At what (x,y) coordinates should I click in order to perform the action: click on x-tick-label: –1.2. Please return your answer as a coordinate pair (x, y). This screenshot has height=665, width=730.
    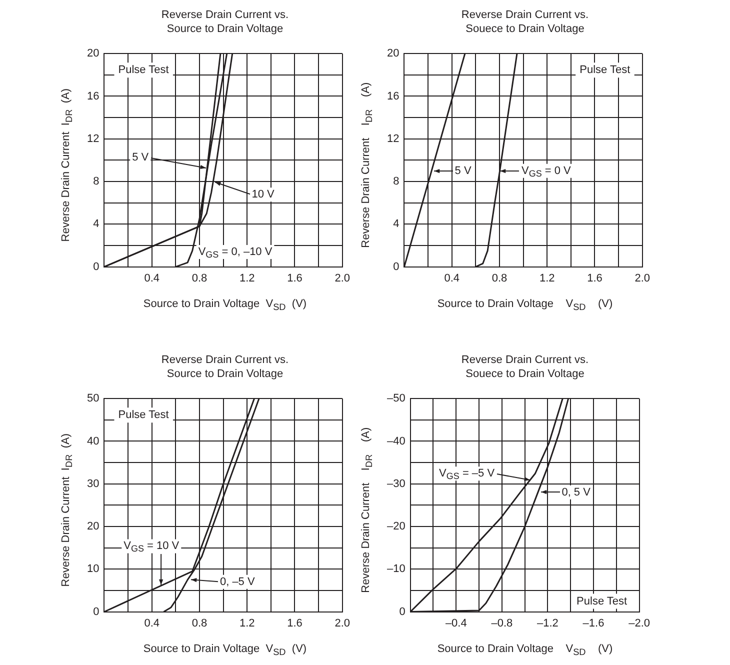
    Looking at the image, I should click on (547, 623).